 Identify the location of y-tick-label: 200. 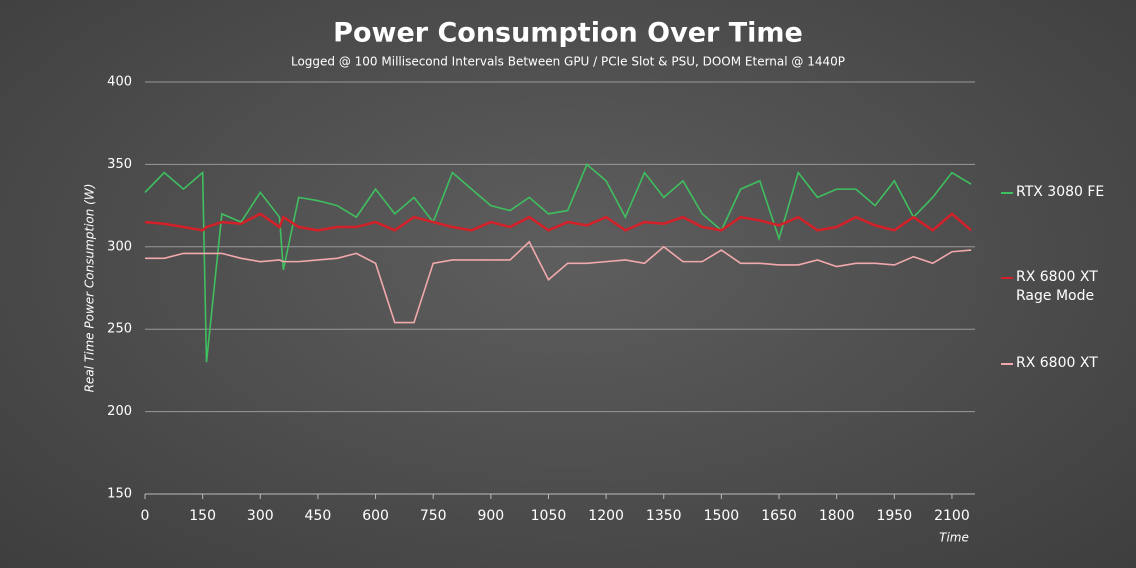
(119, 411).